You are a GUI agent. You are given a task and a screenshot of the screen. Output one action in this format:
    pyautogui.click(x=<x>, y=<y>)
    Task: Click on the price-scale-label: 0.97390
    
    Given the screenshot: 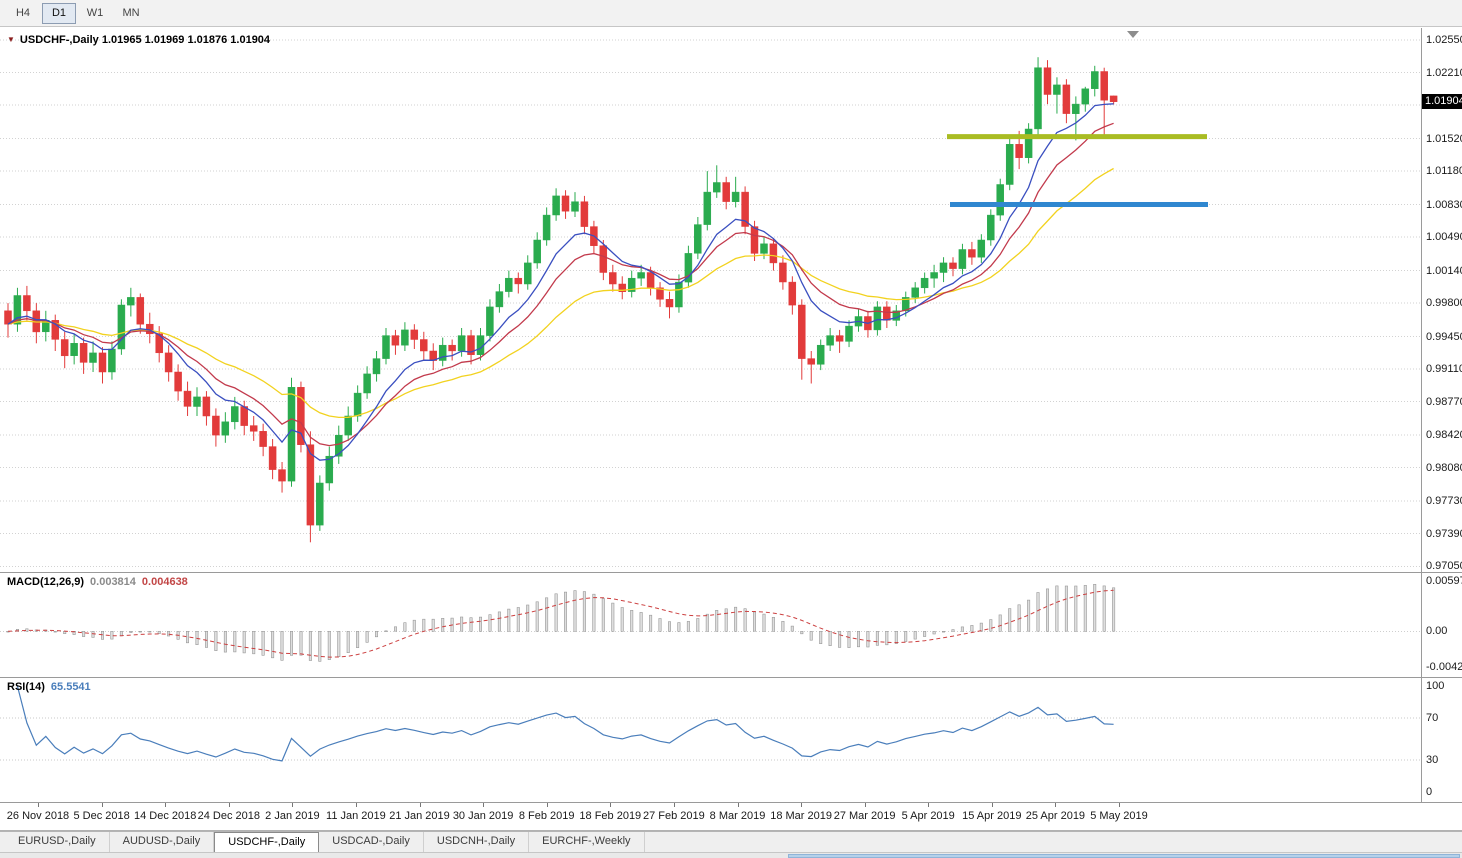 What is the action you would take?
    pyautogui.click(x=1444, y=533)
    